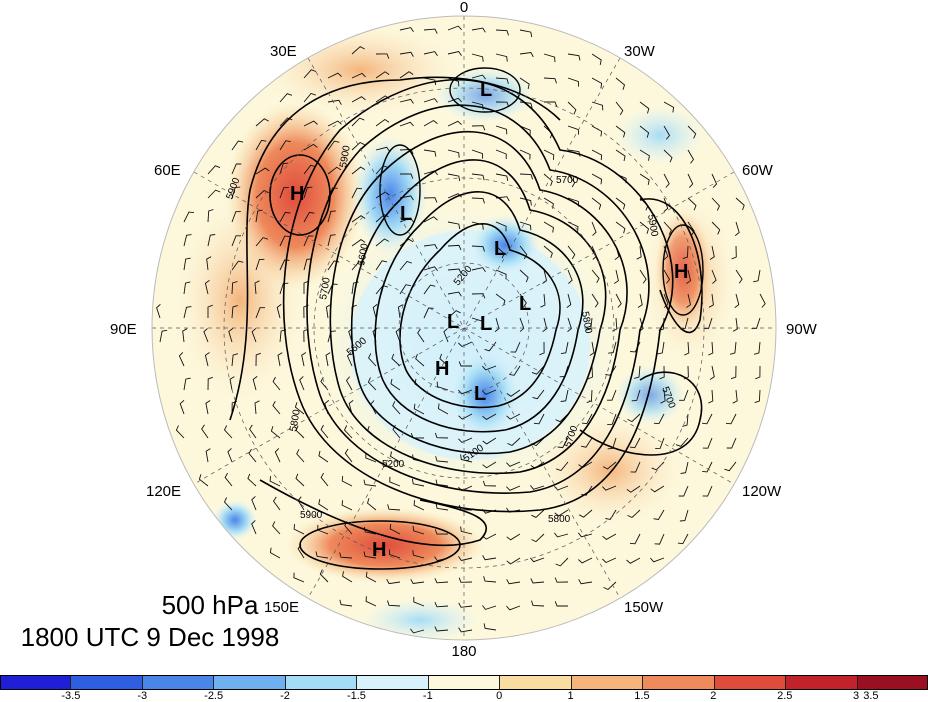 This screenshot has width=928, height=702. Describe the element at coordinates (142, 696) in the screenshot. I see `colorbar-tick-label: -3` at that location.